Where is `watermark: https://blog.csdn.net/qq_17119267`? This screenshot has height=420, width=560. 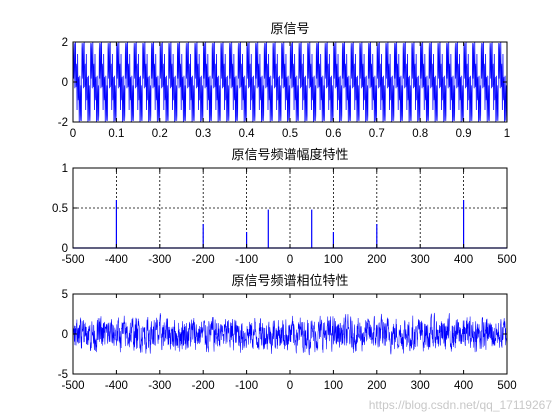 watermark: https://blog.csdn.net/qq_17119267 is located at coordinates (461, 405).